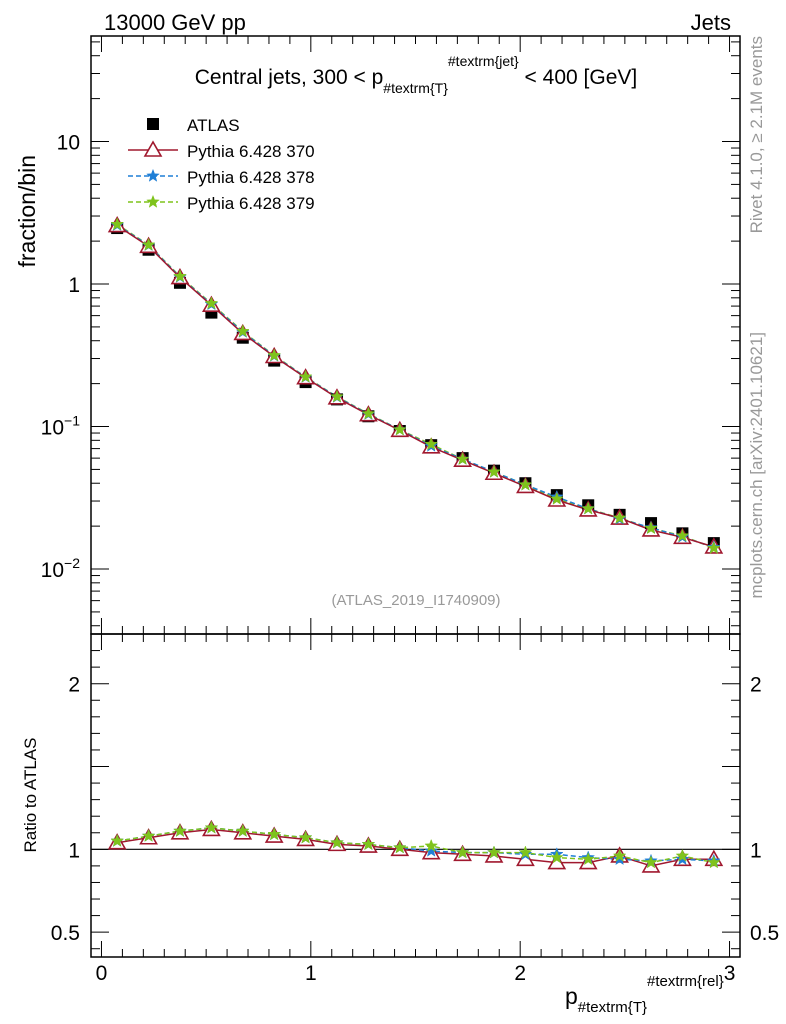 This screenshot has width=786, height=1024. Describe the element at coordinates (571, 996) in the screenshot. I see `x-axis-label-base: p` at that location.